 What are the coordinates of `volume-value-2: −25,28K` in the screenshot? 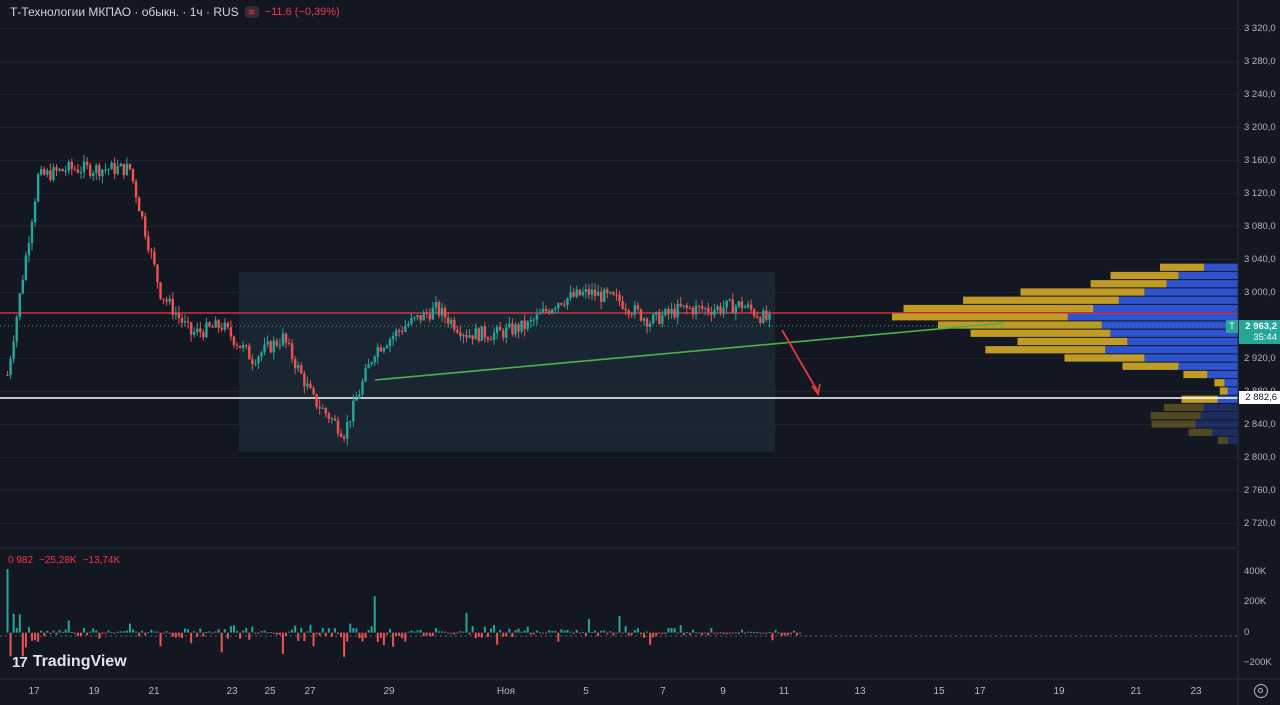 It's located at (58, 560).